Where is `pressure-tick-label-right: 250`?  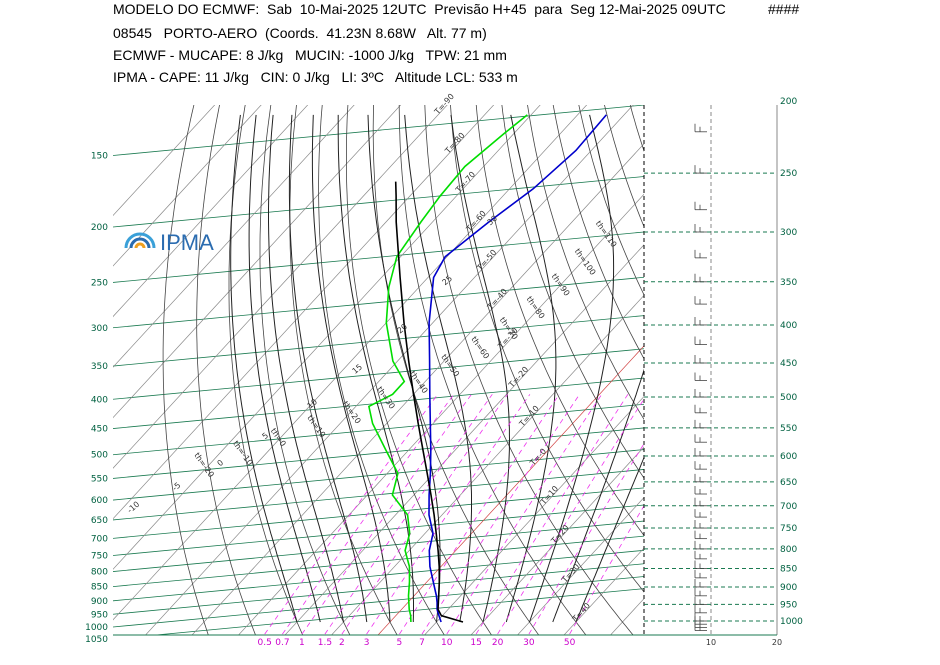 pressure-tick-label-right: 250 is located at coordinates (788, 174).